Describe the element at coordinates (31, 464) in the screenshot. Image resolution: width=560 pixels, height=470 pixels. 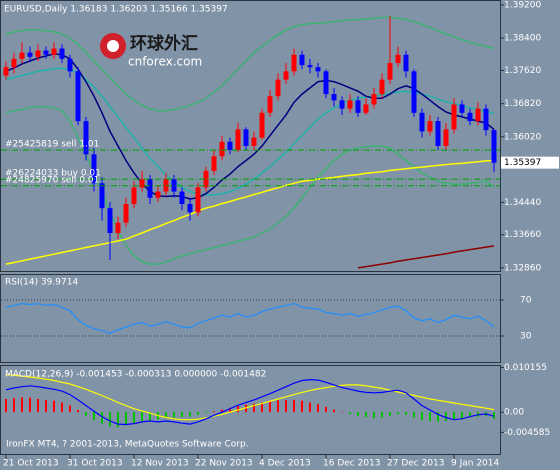
I see `x-tick-label: 21 Oct 2013` at that location.